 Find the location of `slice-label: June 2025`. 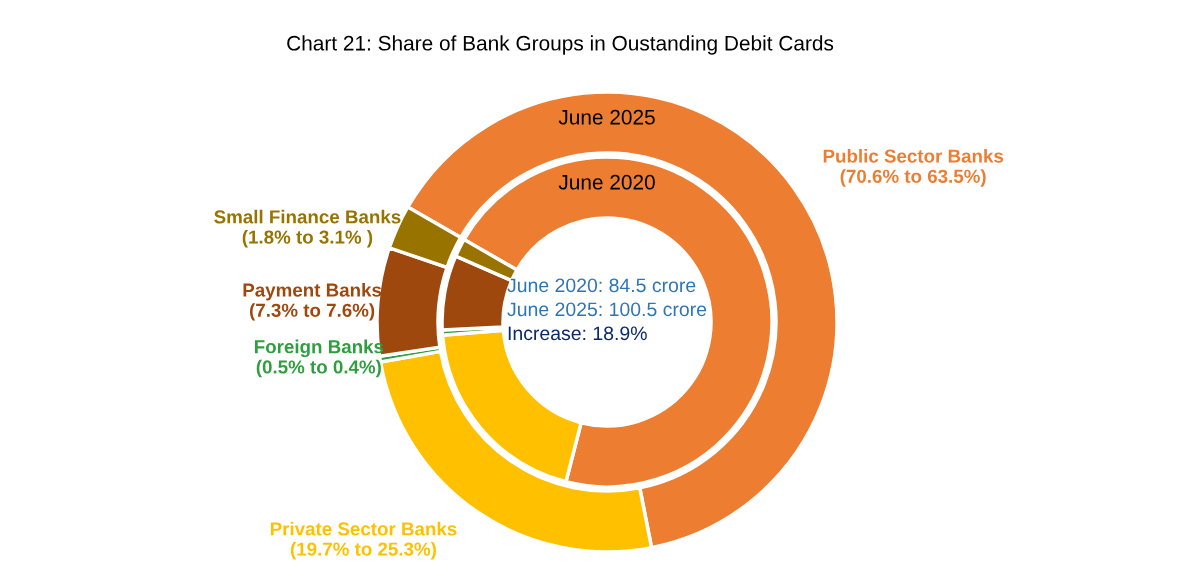

slice-label: June 2025 is located at coordinates (606, 117).